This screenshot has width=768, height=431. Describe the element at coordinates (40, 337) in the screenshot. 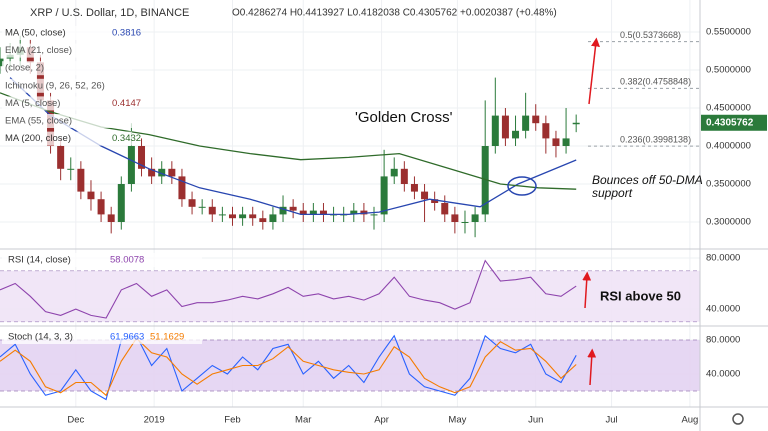

I see `legend-label: Stoch (14, 3, 3)` at that location.